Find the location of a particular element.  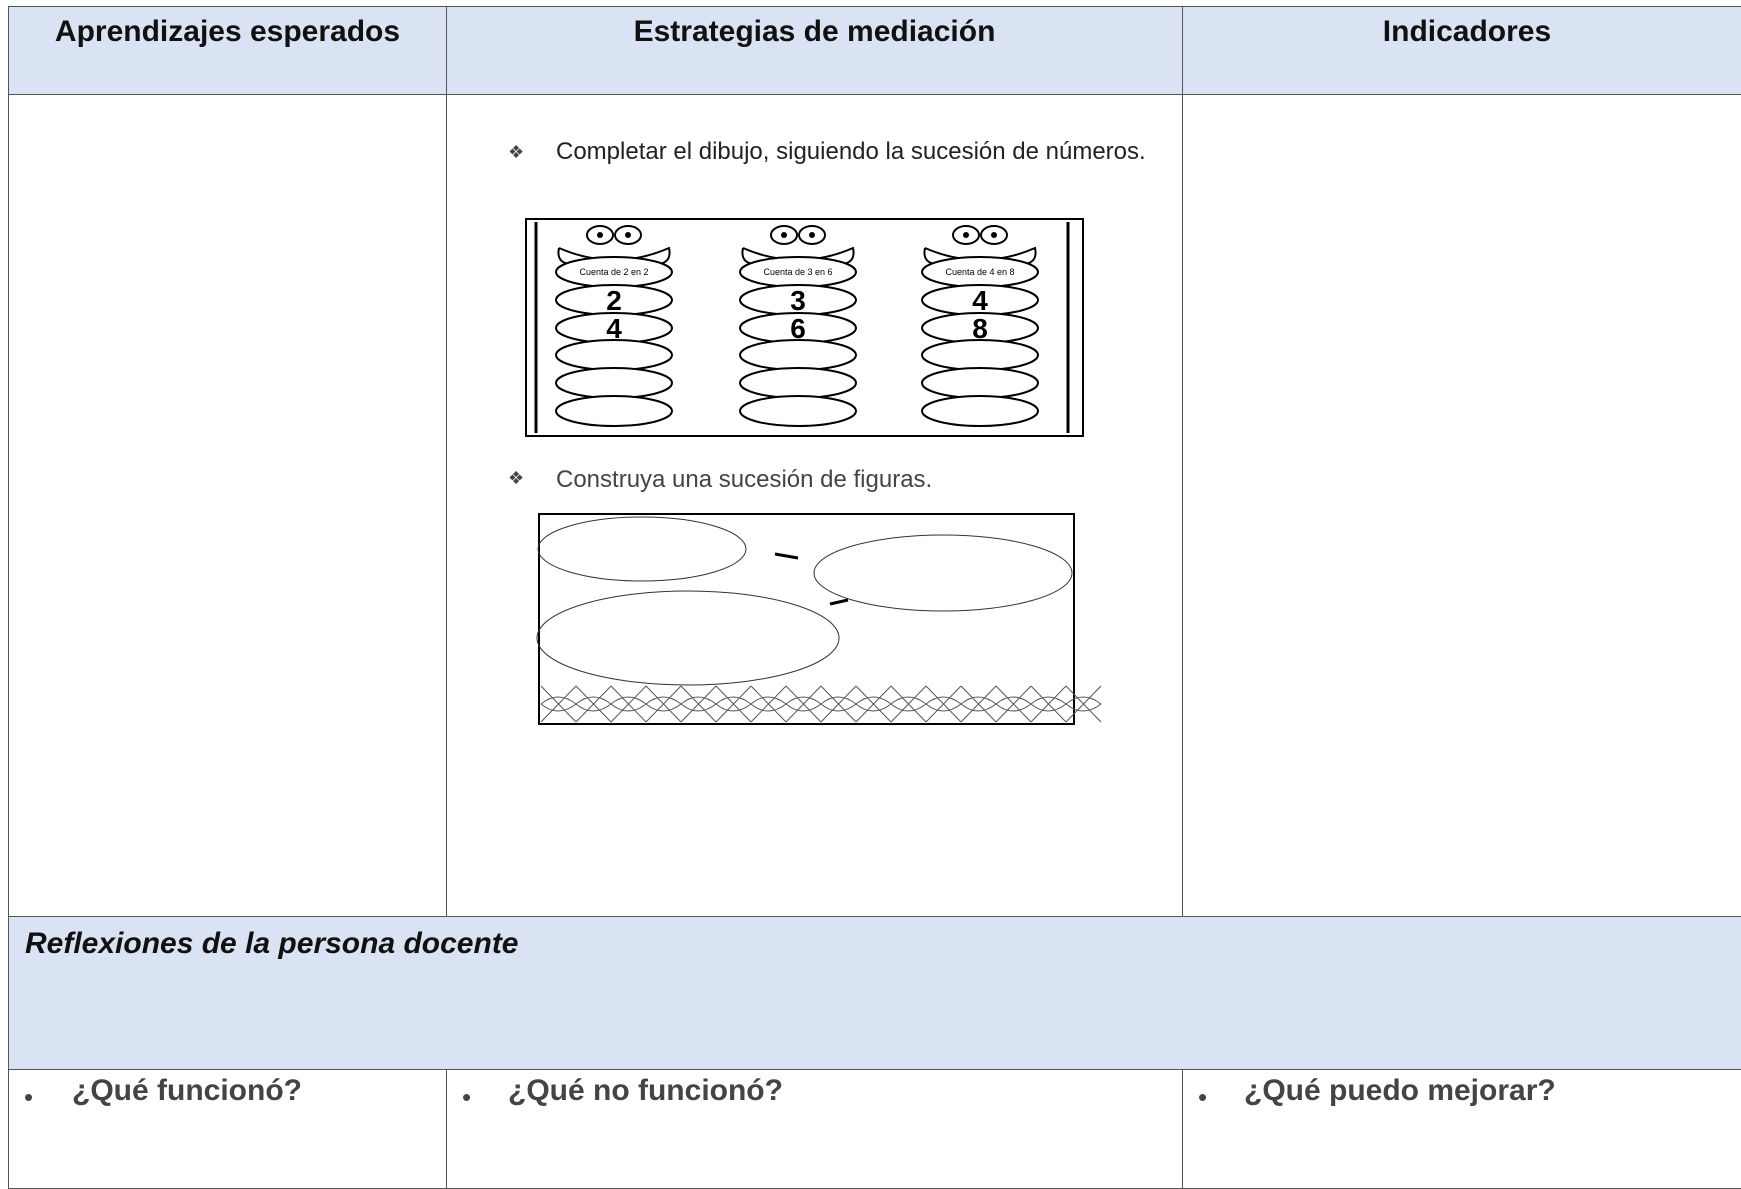

header-text: Indicadores is located at coordinates (1467, 31).